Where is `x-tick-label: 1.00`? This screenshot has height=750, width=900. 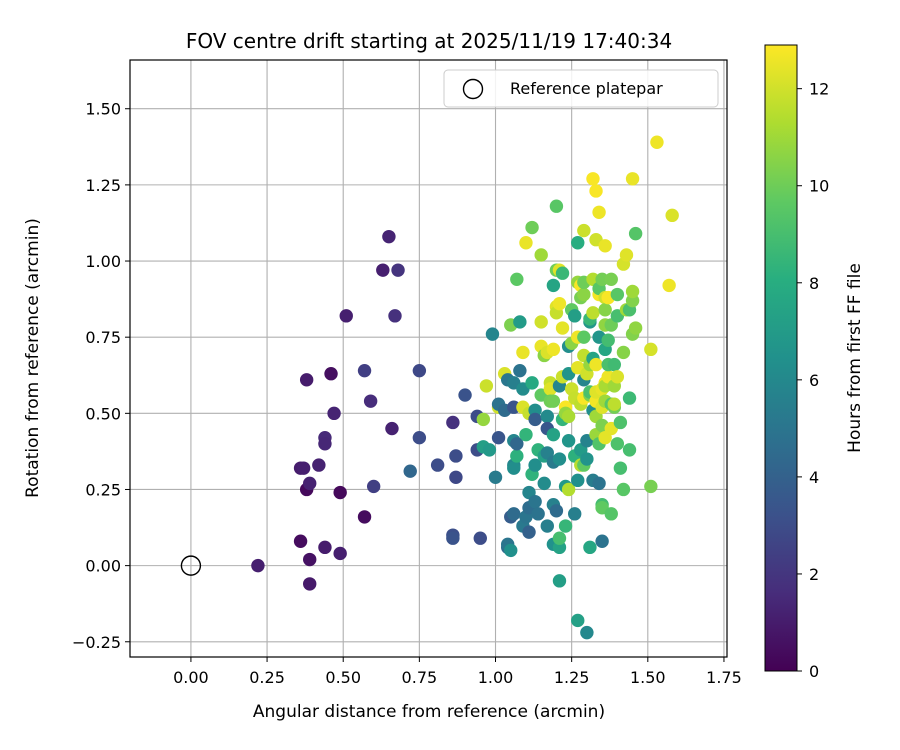
x-tick-label: 1.00 is located at coordinates (496, 677).